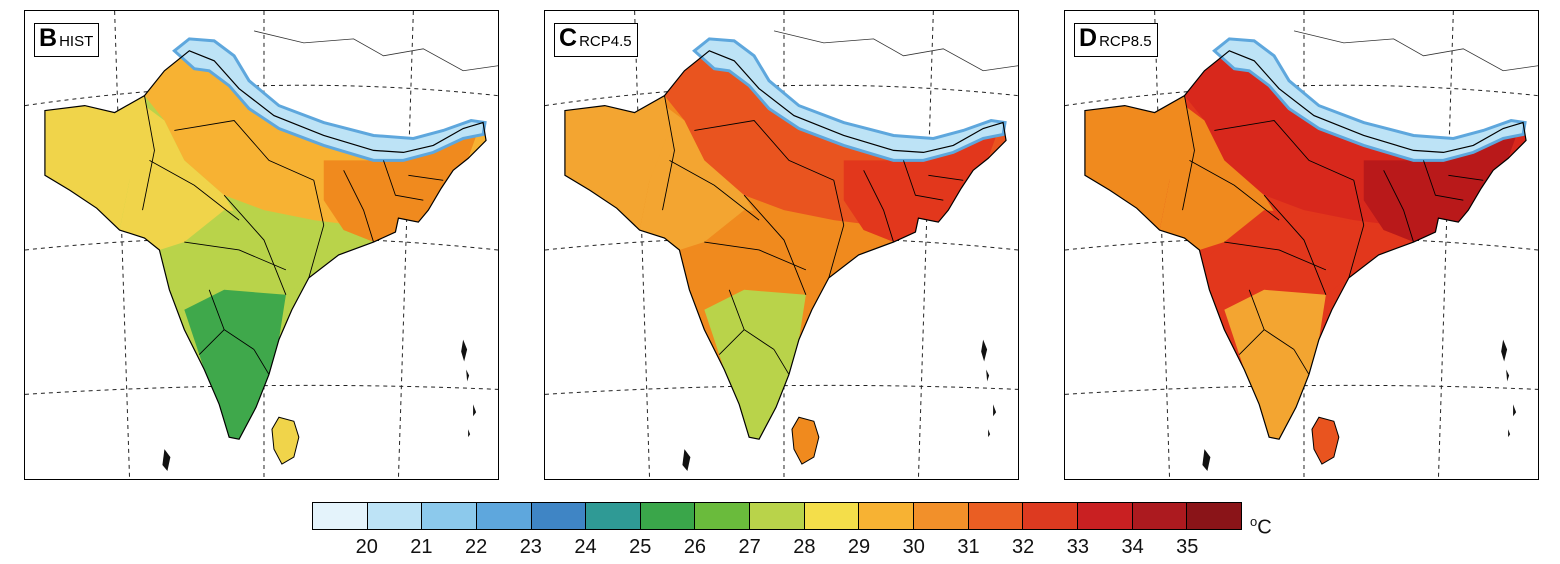  What do you see at coordinates (476, 547) in the screenshot?
I see `colorbar-tick-label: 22` at bounding box center [476, 547].